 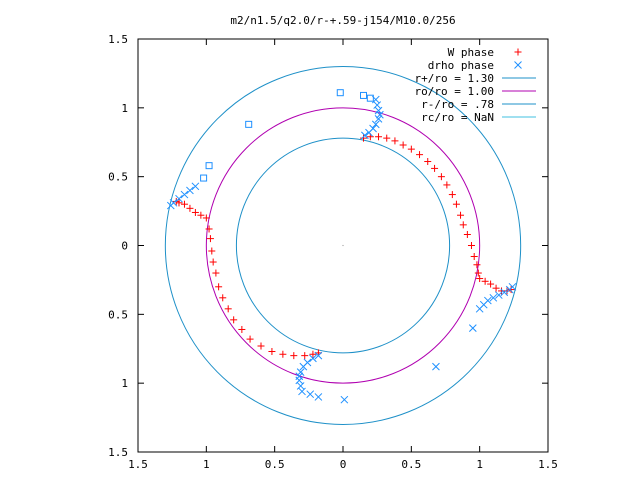 What do you see at coordinates (118, 452) in the screenshot?
I see `y-tick-label: 1.5` at bounding box center [118, 452].